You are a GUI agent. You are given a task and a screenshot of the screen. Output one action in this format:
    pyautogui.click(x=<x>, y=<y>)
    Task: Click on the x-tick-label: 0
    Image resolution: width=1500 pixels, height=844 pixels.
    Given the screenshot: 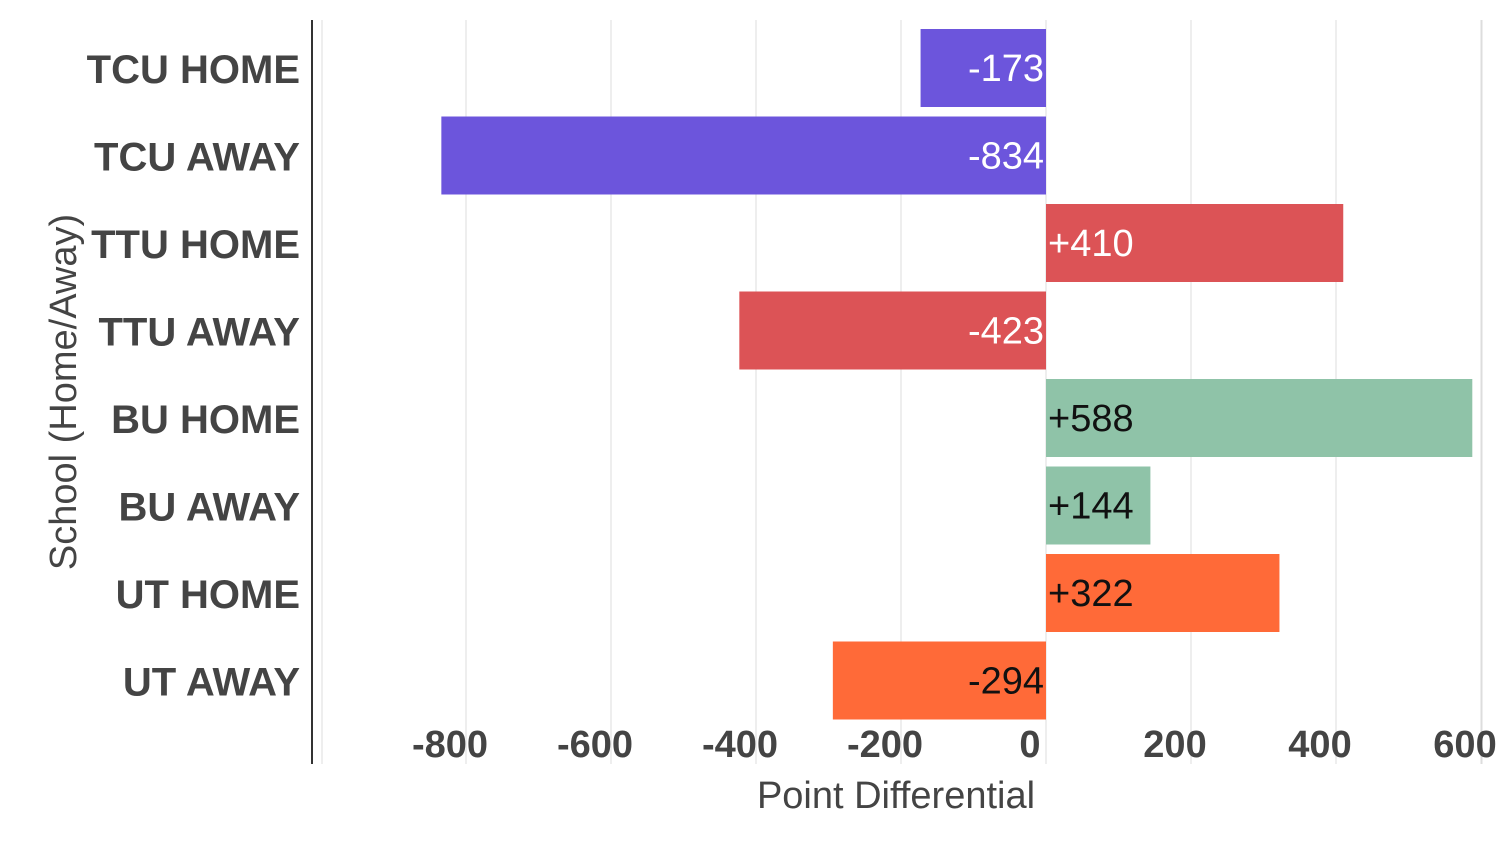 What is the action you would take?
    pyautogui.click(x=1029, y=745)
    